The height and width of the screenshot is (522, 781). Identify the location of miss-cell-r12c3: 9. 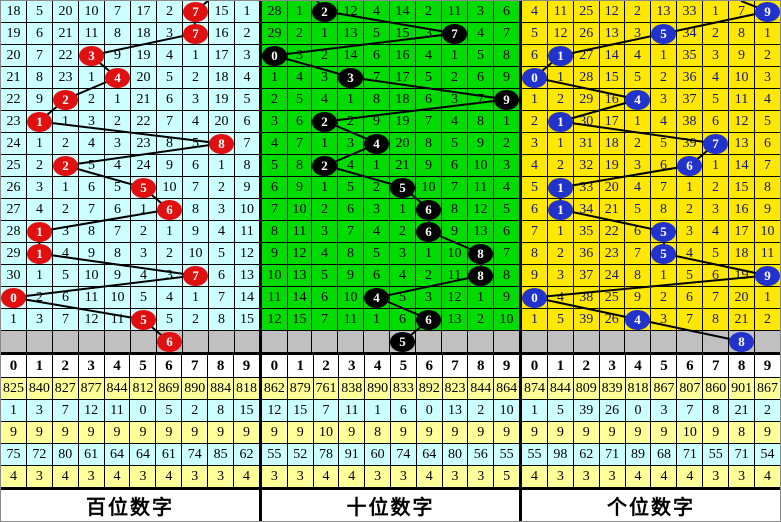
(91, 253).